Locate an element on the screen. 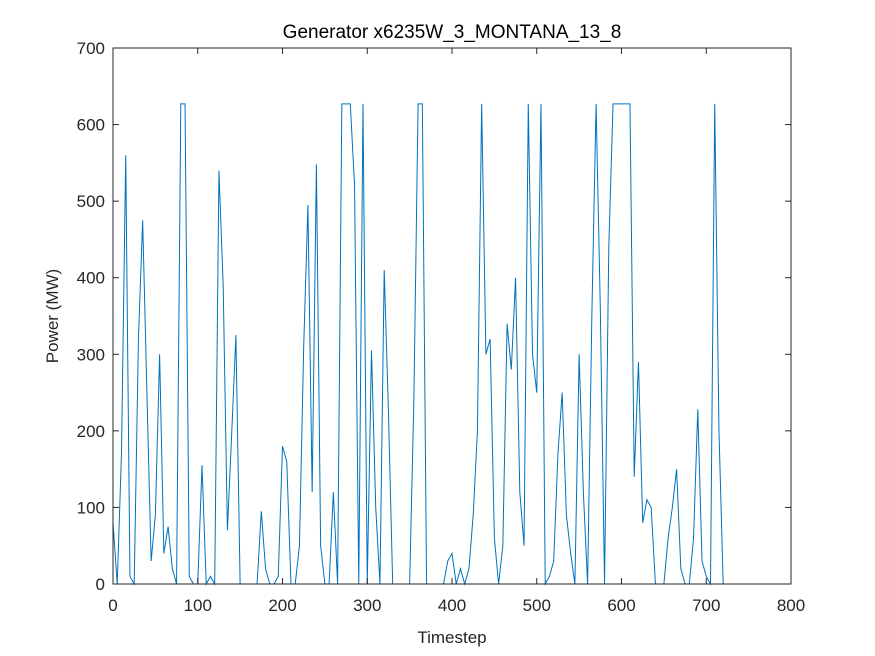 This screenshot has height=656, width=875. y-tick-label: 700 is located at coordinates (91, 48).